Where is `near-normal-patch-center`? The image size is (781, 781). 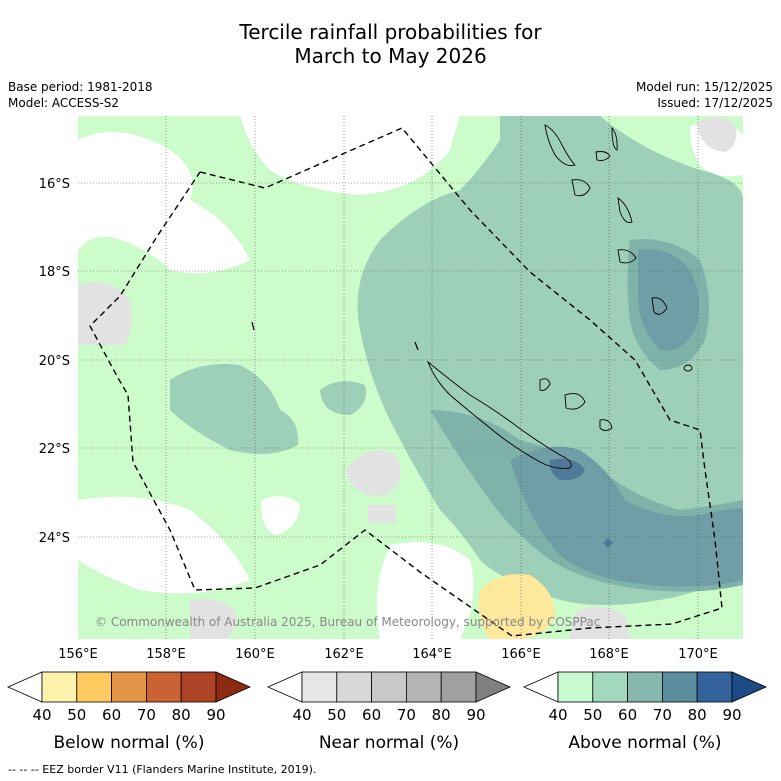
near-normal-patch-center is located at coordinates (373, 473).